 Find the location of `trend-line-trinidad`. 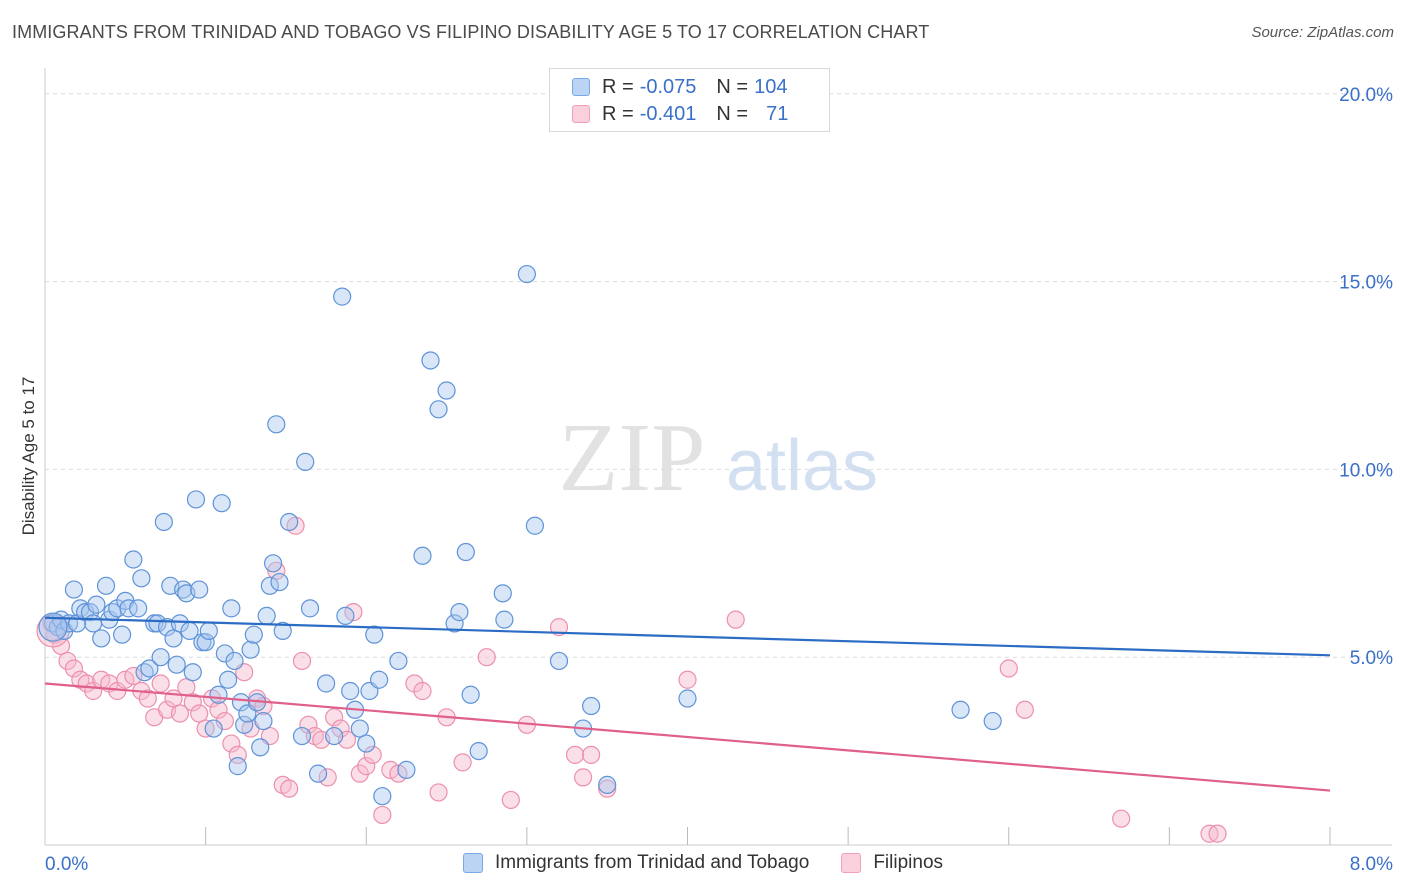

trend-line-trinidad is located at coordinates (687, 636).